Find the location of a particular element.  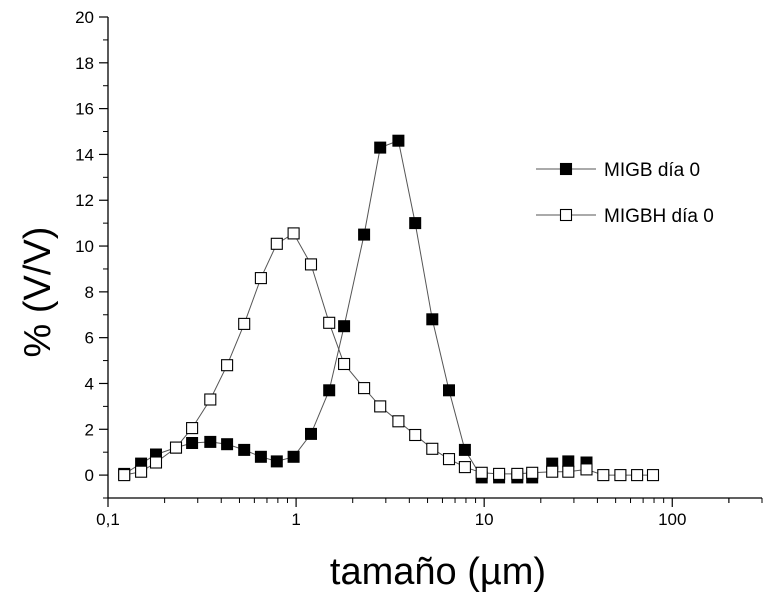

x-tick-label: 10 is located at coordinates (484, 519).